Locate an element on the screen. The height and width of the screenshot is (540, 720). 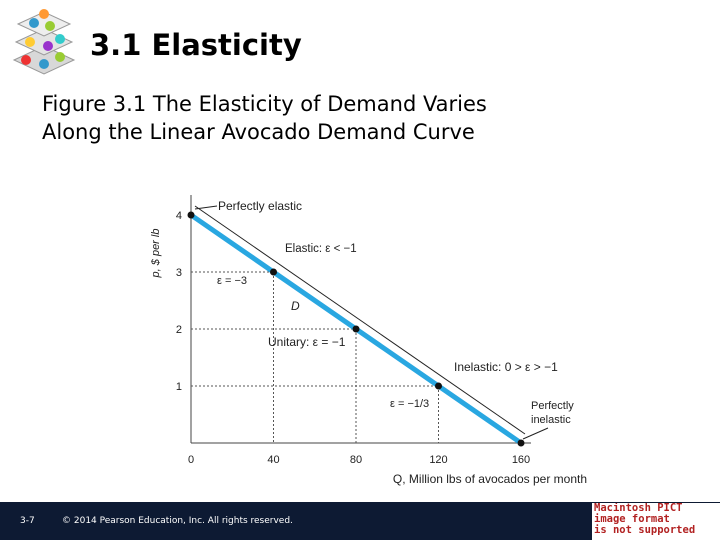
pict-notice-line-3: is not supported is located at coordinates (645, 530).